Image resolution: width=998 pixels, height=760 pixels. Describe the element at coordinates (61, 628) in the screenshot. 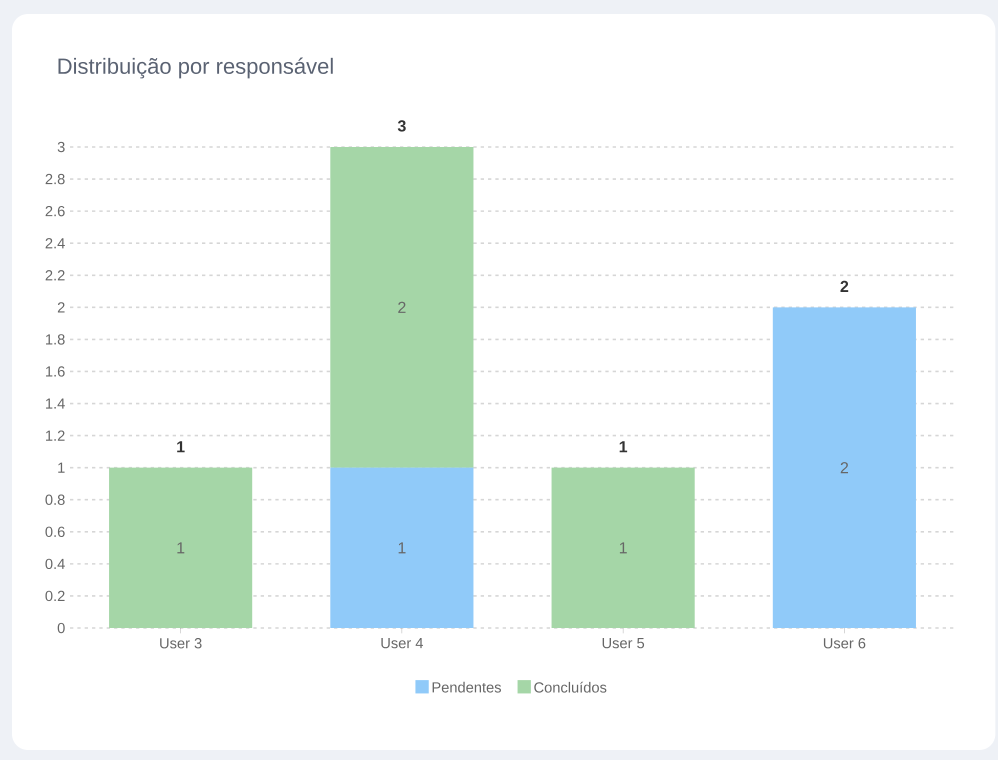

I see `y-tick-label: 0` at that location.